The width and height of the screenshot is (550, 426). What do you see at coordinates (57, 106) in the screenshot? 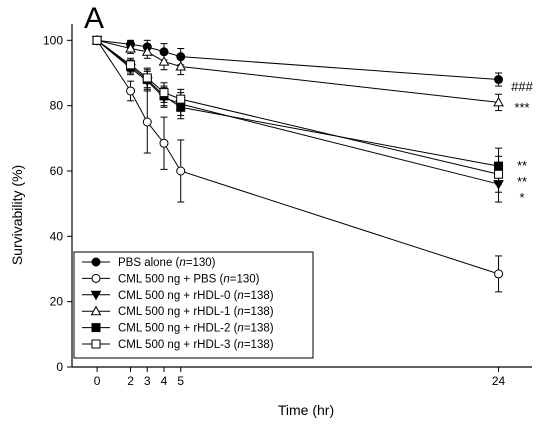
I see `y-tick-label: 80` at bounding box center [57, 106].